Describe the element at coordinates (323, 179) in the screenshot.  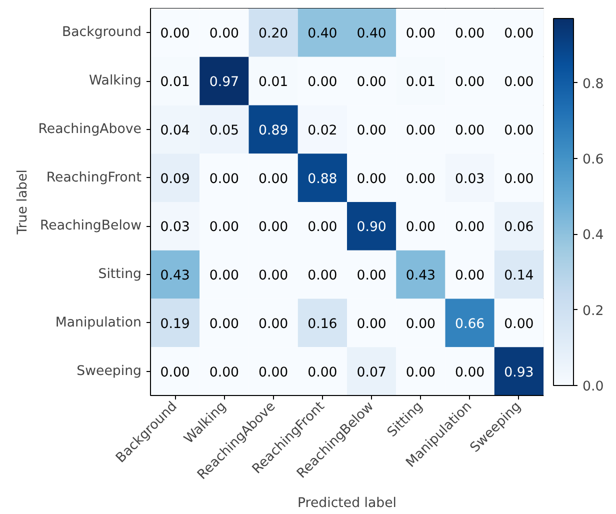
I see `data-label: 0.88` at that location.